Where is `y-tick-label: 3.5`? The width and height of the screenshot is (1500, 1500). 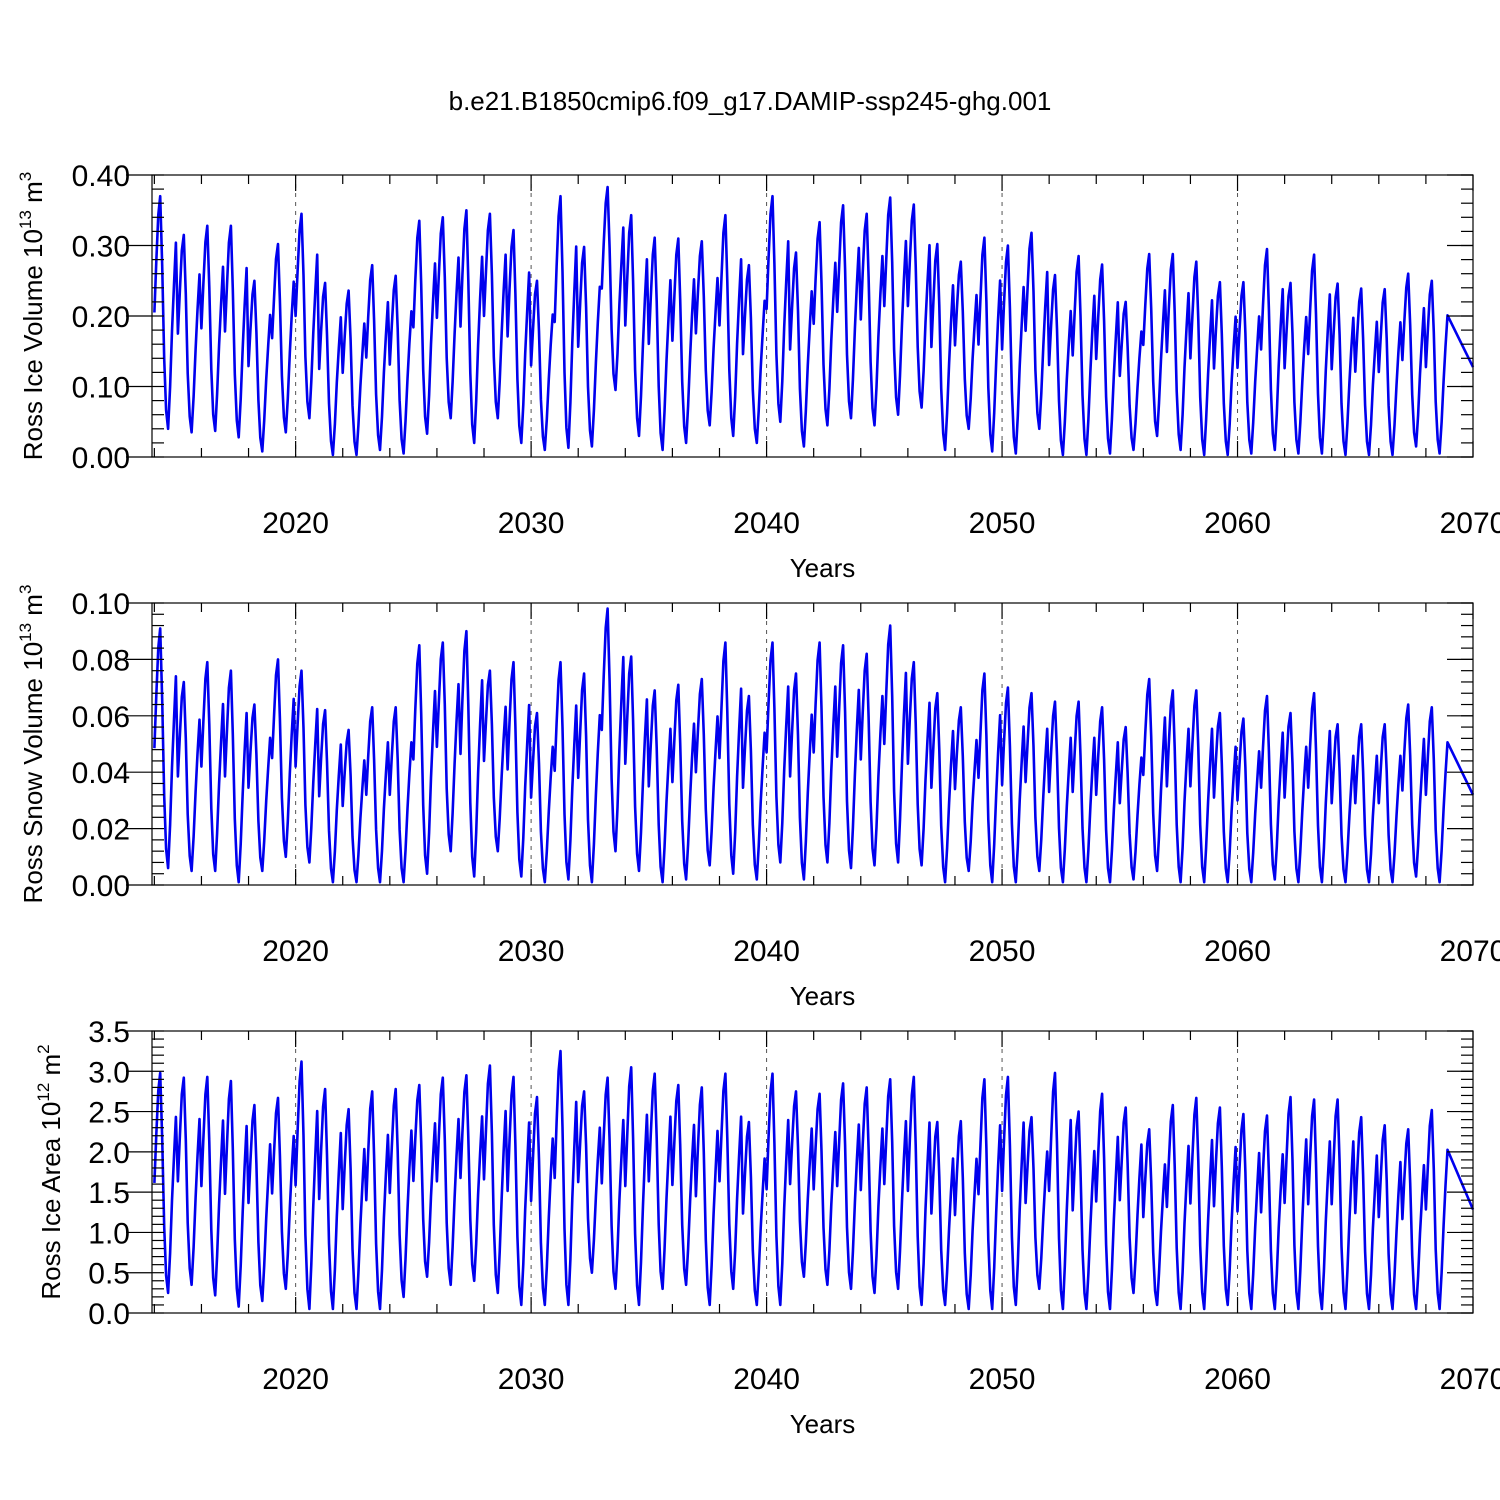 y-tick-label: 3.5 is located at coordinates (109, 1032).